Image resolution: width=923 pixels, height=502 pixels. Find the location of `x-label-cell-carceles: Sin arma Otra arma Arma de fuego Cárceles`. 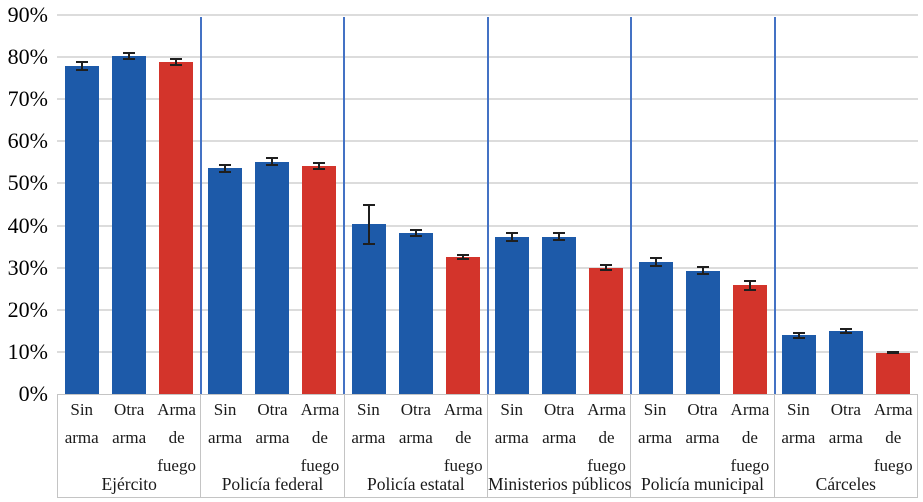

x-label-cell-carceles: Sin arma Otra arma Arma de fuego Cárceles is located at coordinates (846, 446).